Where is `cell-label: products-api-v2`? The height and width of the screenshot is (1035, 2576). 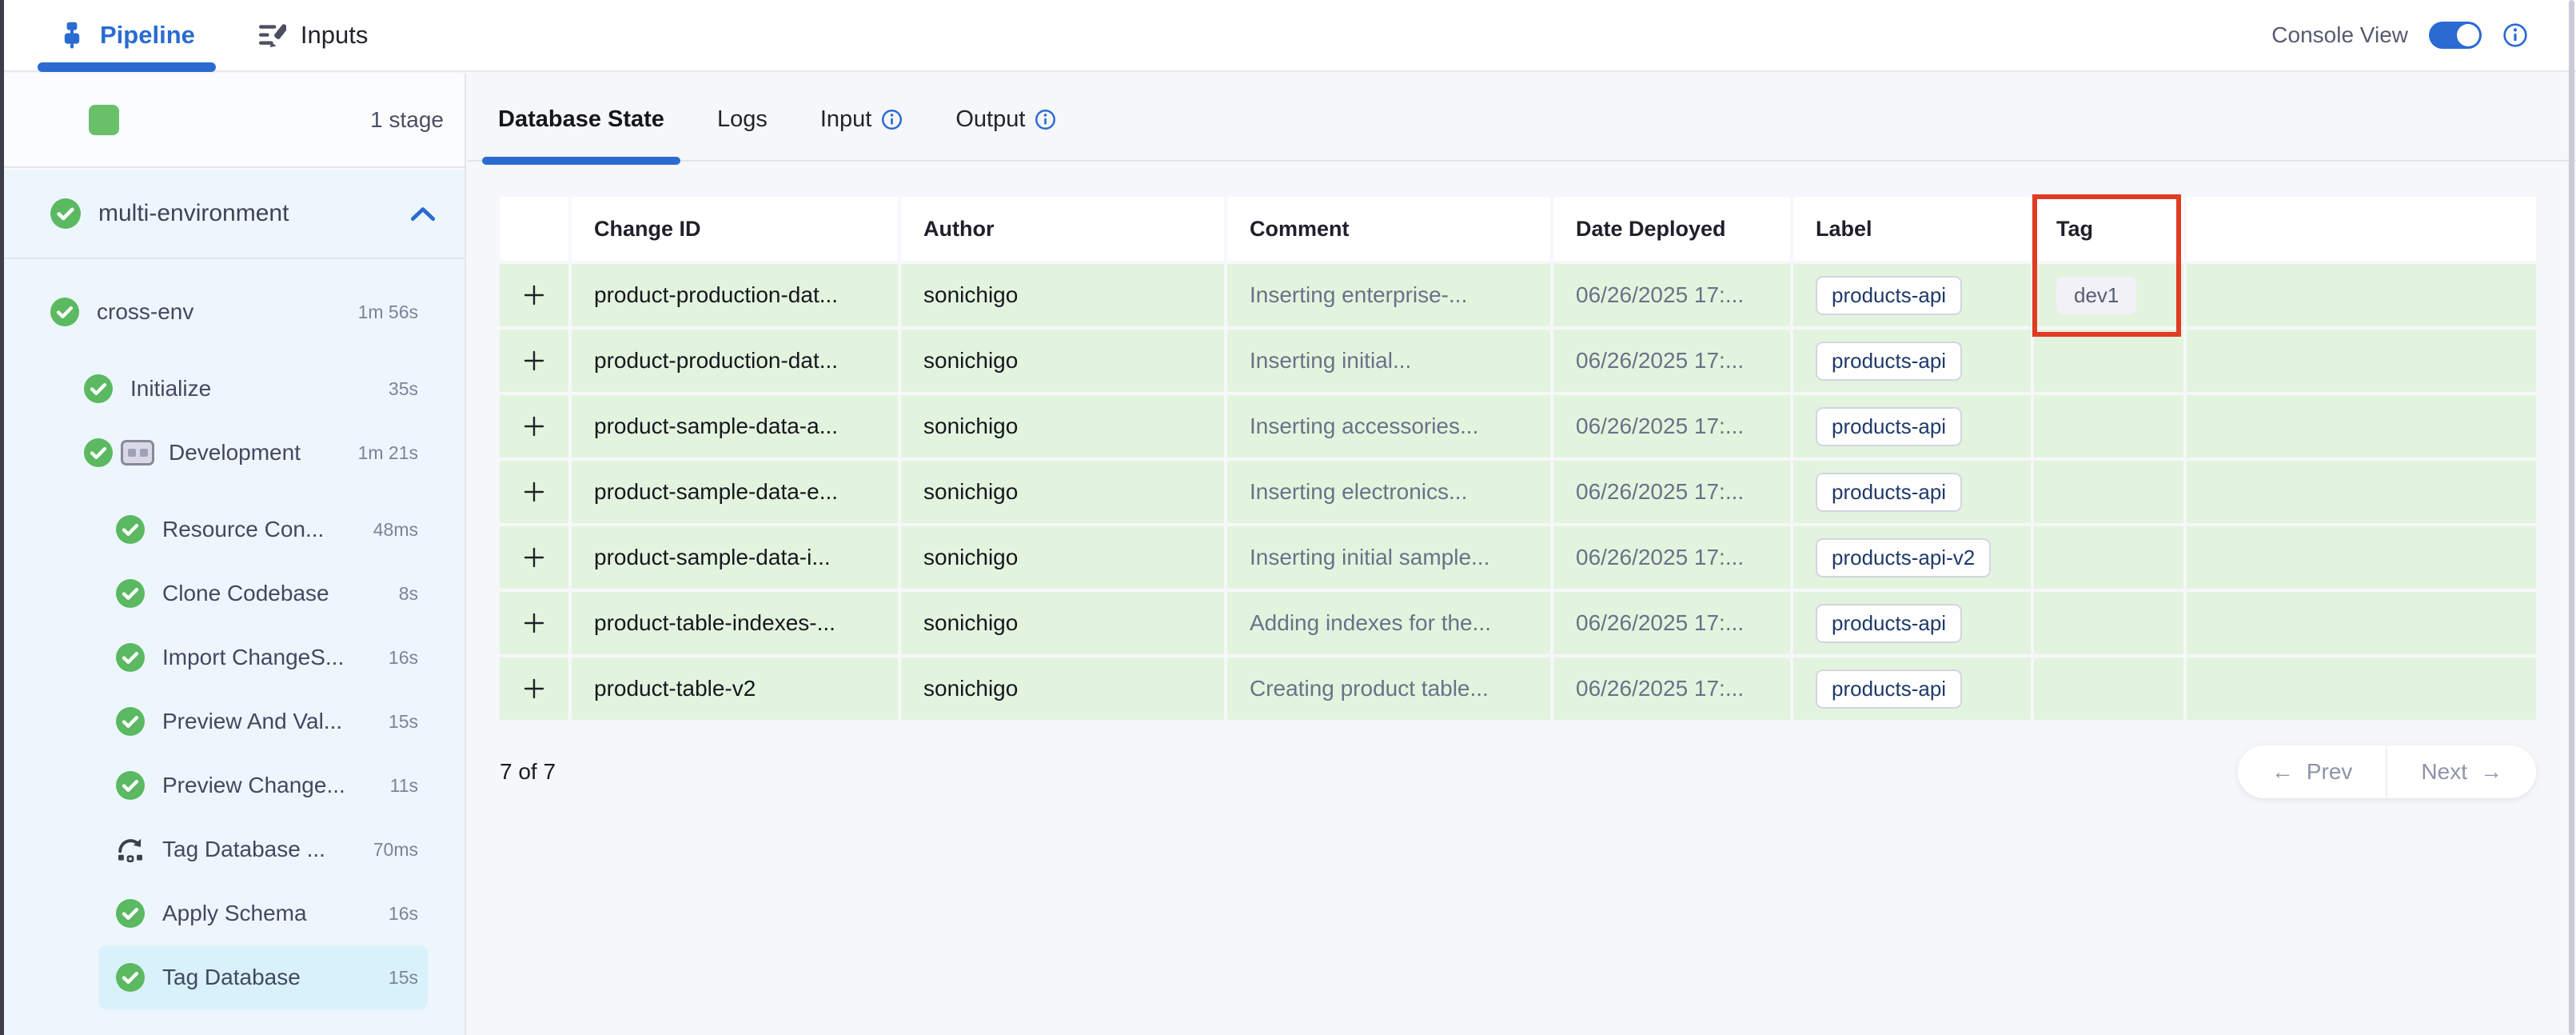
cell-label: products-api-v2 is located at coordinates (1912, 557).